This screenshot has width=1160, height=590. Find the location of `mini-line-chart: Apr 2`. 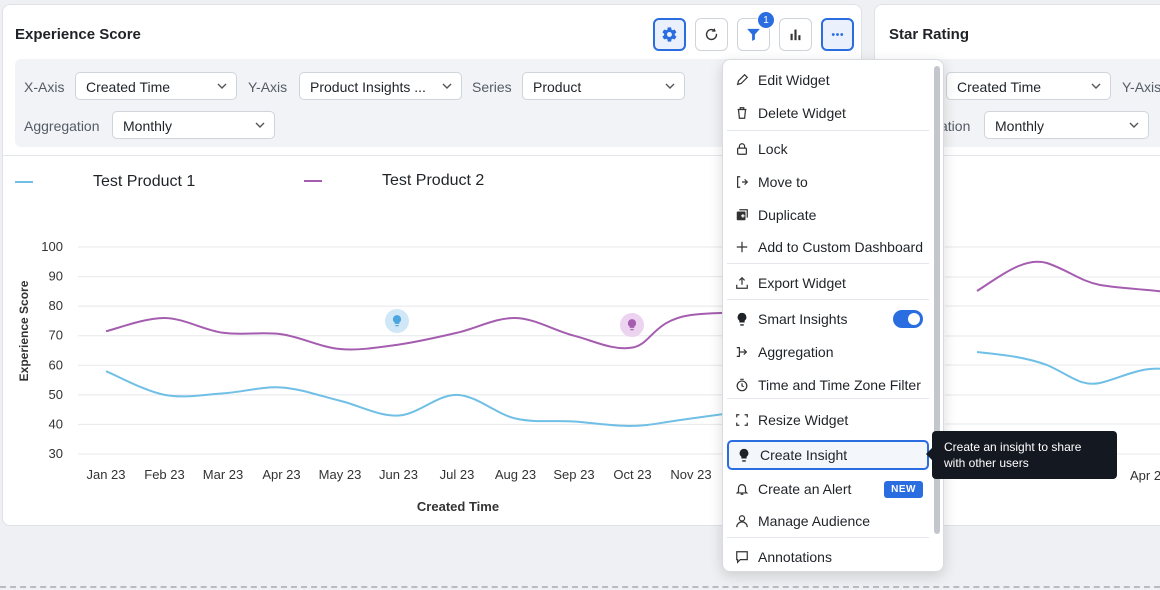

mini-line-chart: Apr 2 is located at coordinates (1052, 364).